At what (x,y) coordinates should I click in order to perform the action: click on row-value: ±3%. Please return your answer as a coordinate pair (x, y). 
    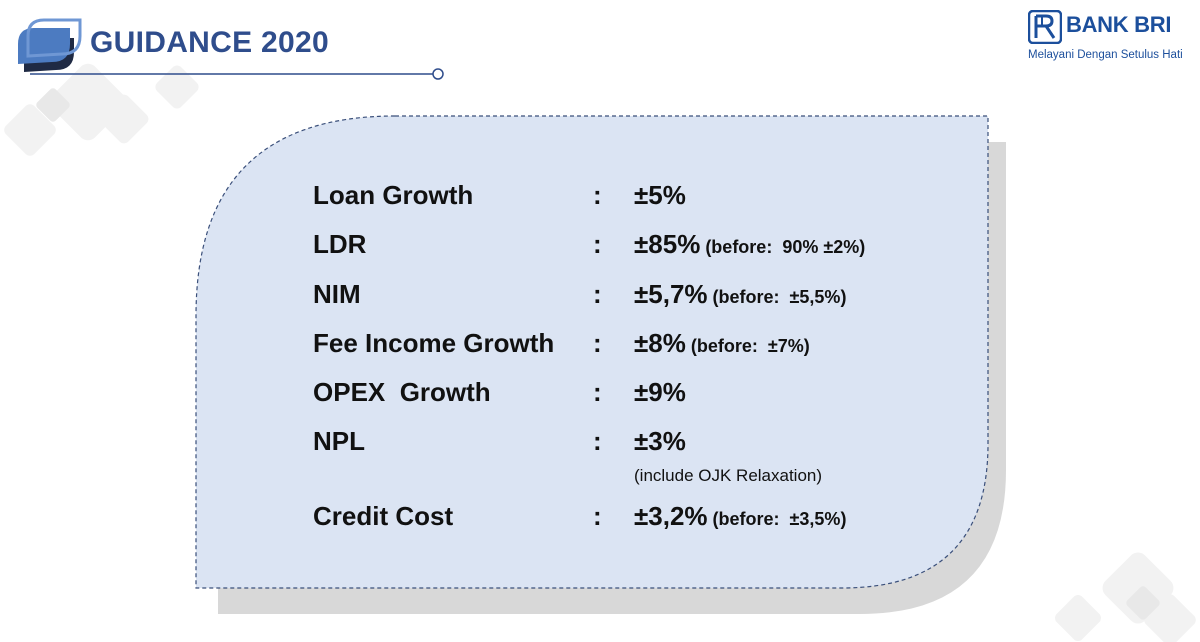
    Looking at the image, I should click on (660, 441).